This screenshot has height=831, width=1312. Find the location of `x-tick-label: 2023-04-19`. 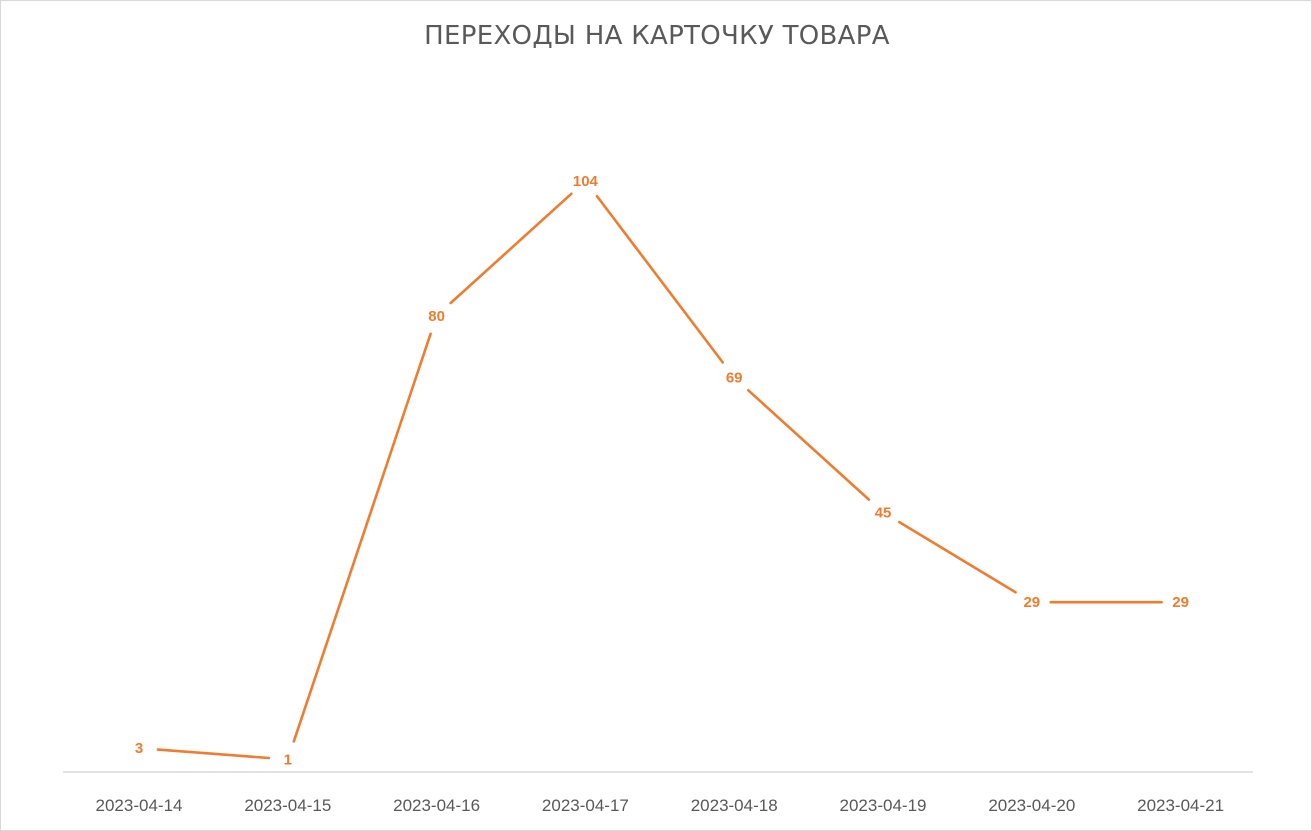

x-tick-label: 2023-04-19 is located at coordinates (883, 805).